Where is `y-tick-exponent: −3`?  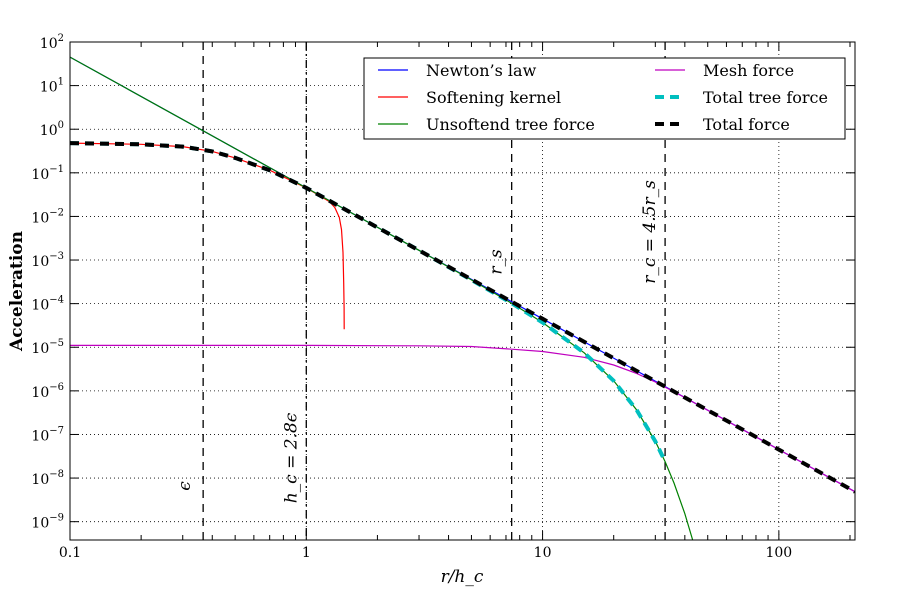
y-tick-exponent: −3 is located at coordinates (56, 256).